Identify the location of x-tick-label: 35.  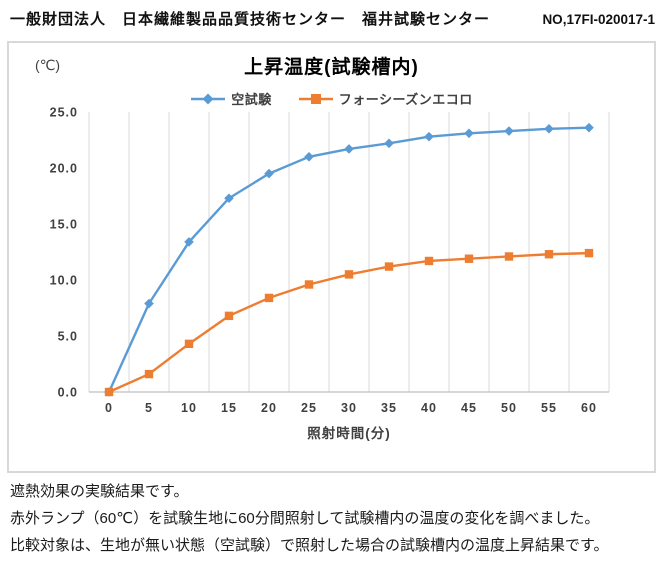
(389, 408).